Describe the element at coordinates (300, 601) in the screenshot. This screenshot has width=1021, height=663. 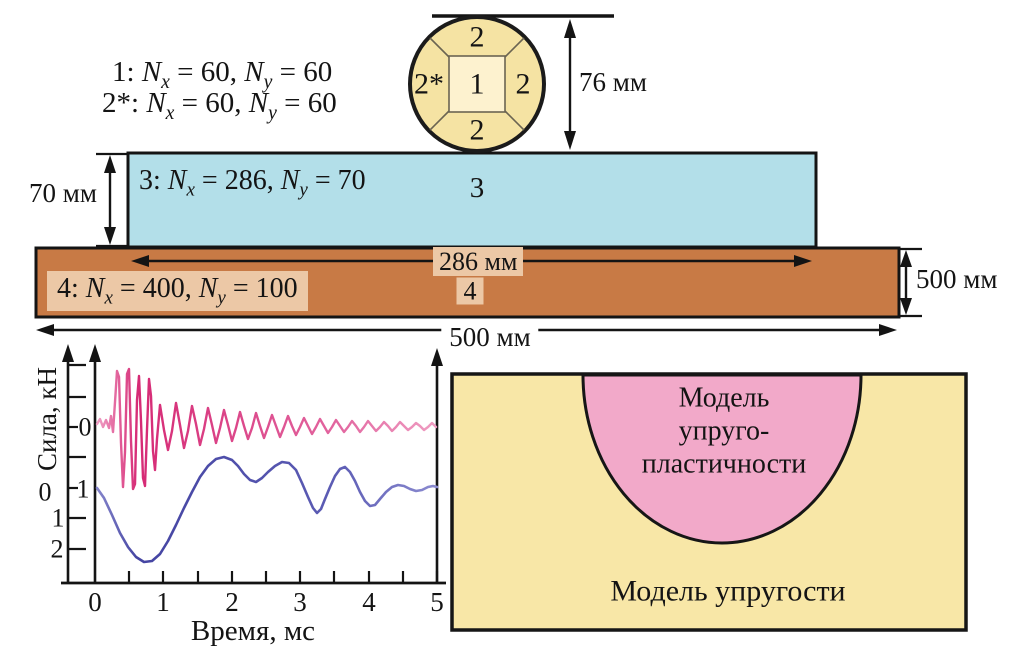
I see `chart-x-tick-3: 3` at that location.